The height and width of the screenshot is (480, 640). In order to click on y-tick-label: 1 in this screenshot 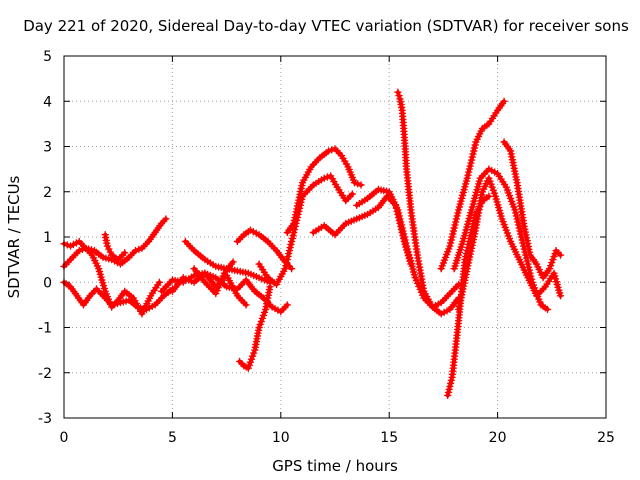, I will do `click(47, 238)`.